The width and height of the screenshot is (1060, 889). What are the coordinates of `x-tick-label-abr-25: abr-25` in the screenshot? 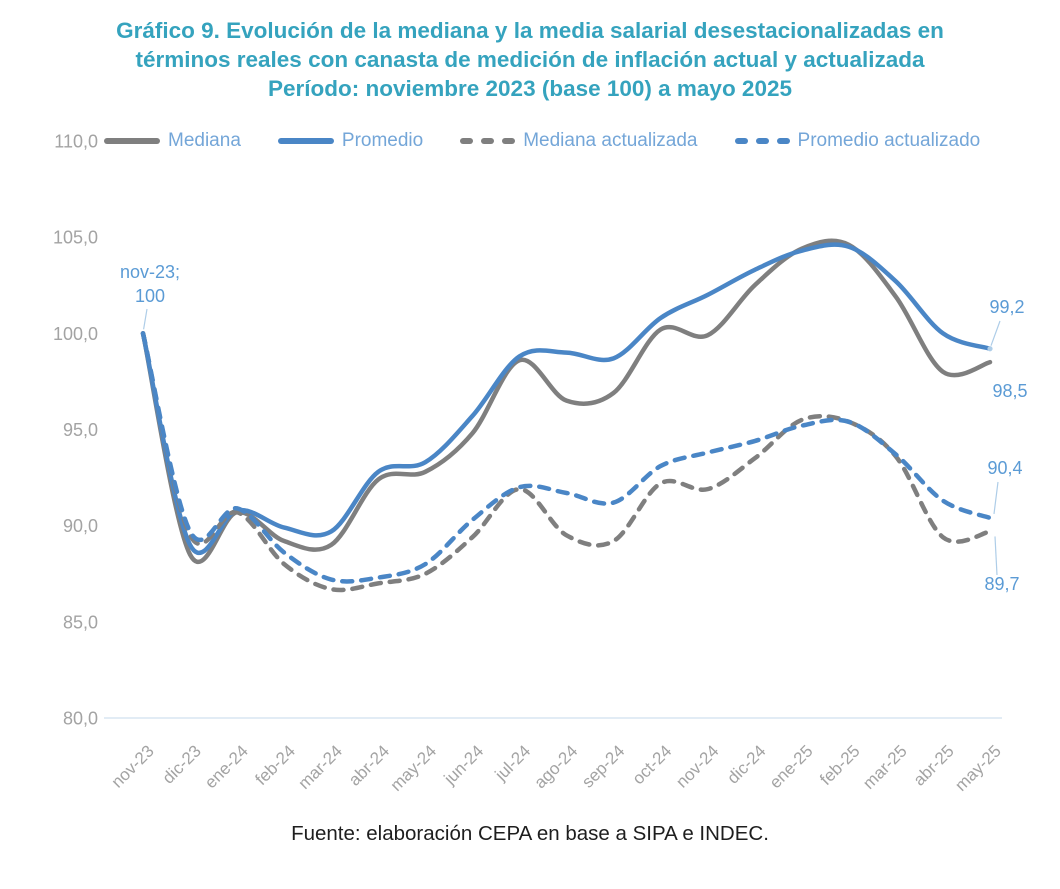 It's located at (934, 765).